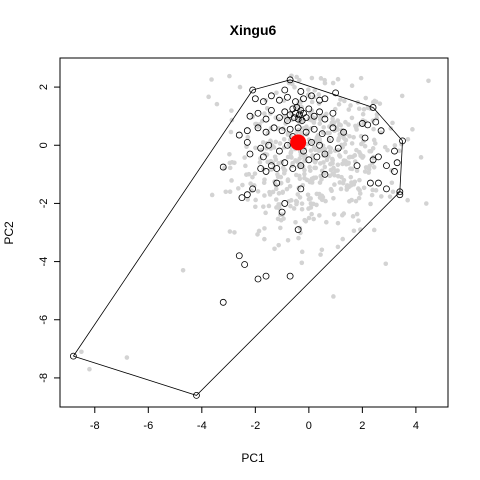 Image resolution: width=480 pixels, height=480 pixels. What do you see at coordinates (309, 426) in the screenshot?
I see `x-tick-label: 0` at bounding box center [309, 426].